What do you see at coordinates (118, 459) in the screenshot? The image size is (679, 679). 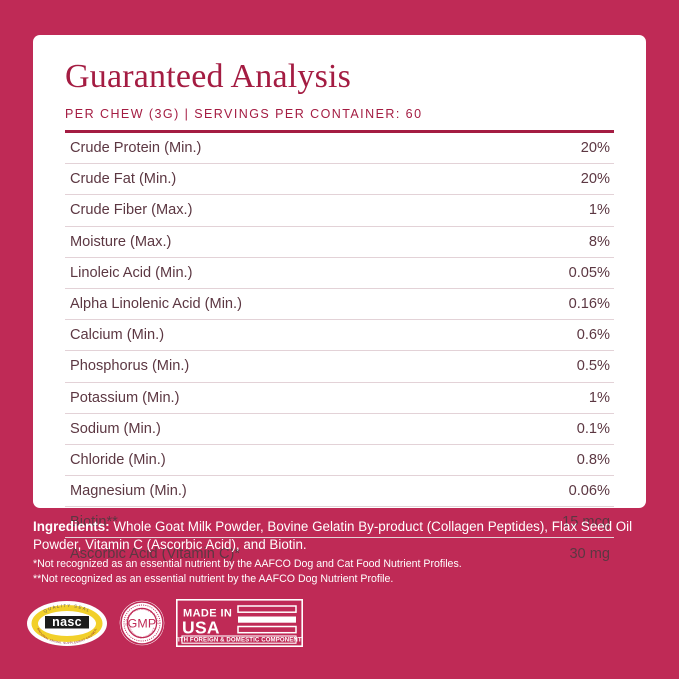 I see `nutrient-name: Chloride (Min.)` at bounding box center [118, 459].